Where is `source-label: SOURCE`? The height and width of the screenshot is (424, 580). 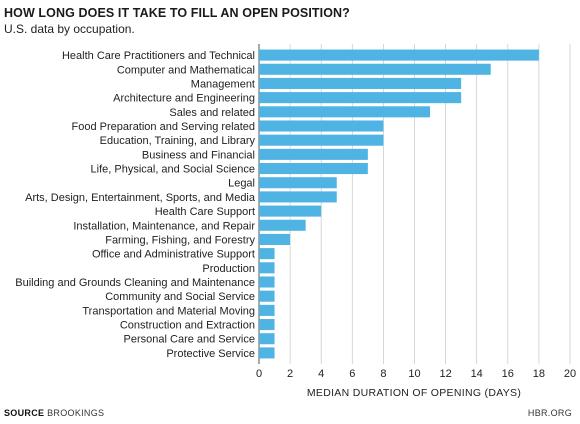
source-label: SOURCE is located at coordinates (24, 413).